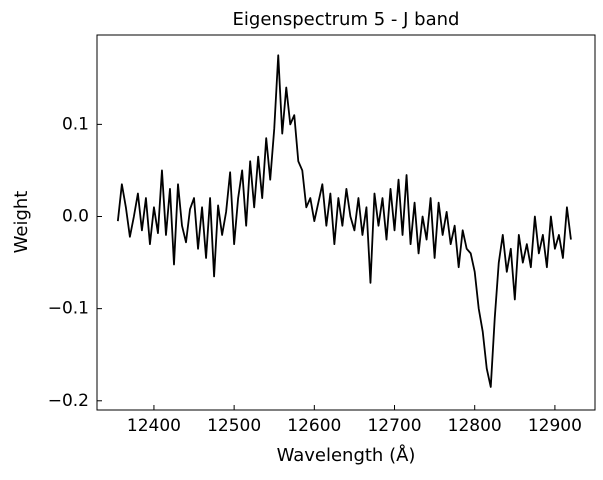 Image resolution: width=603 pixels, height=480 pixels. Describe the element at coordinates (21, 222) in the screenshot. I see `y-axis-label: Weight` at that location.